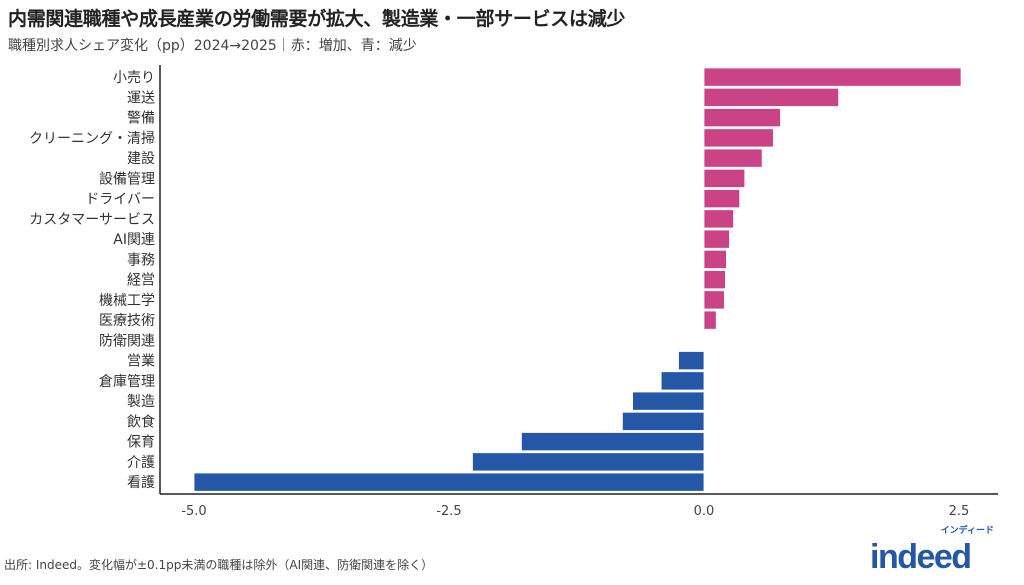  What do you see at coordinates (92, 220) in the screenshot?
I see `category-label: カスタマーサービス` at bounding box center [92, 220].